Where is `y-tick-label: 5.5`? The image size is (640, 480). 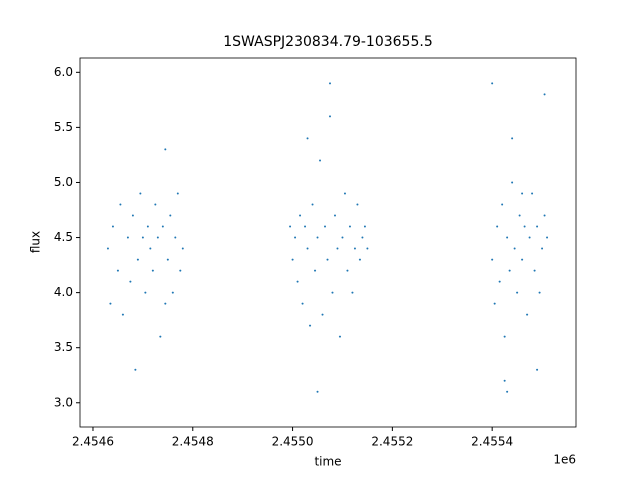 y-tick-label: 5.5 is located at coordinates (63, 127).